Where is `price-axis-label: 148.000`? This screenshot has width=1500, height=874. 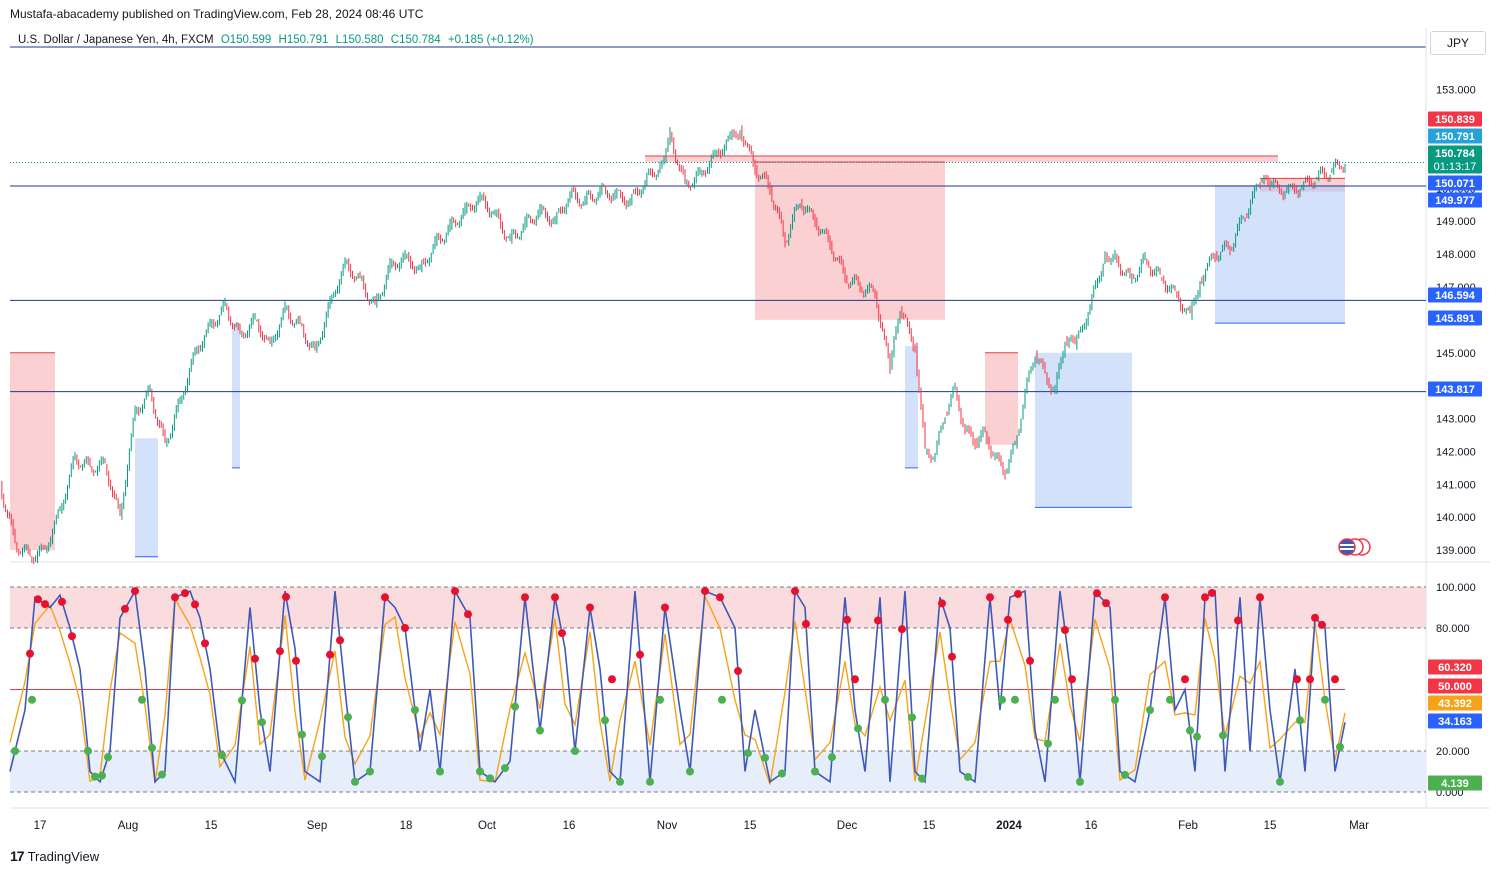 price-axis-label: 148.000 is located at coordinates (1456, 255).